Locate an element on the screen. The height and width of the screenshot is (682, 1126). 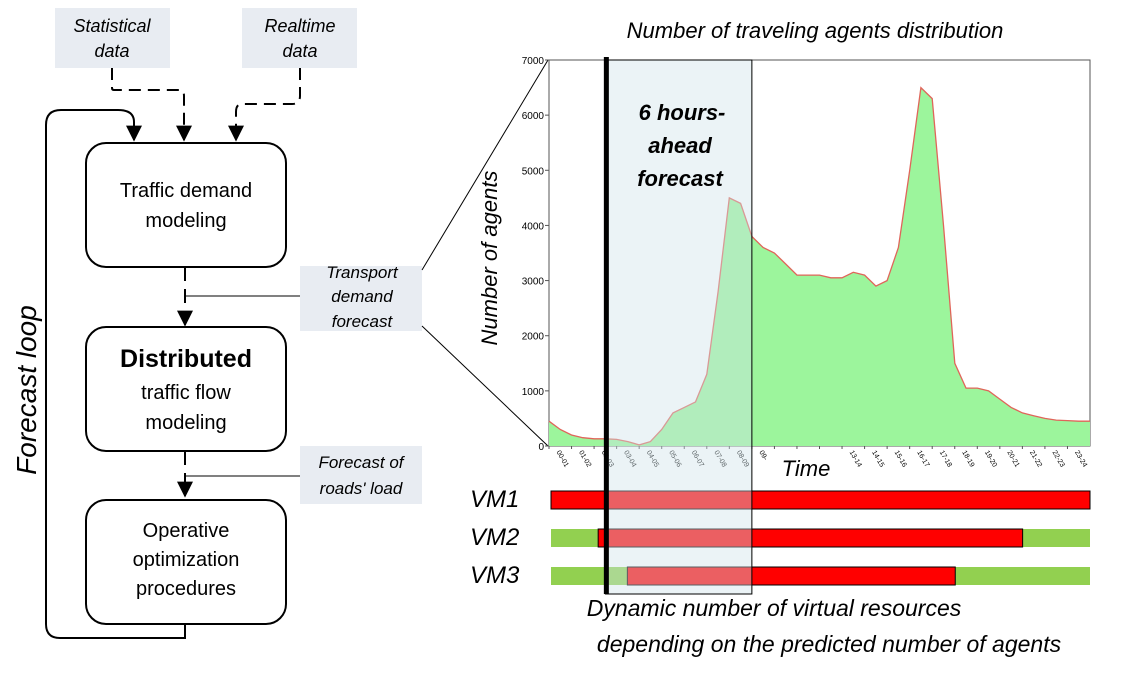
forecast-loop-arrow is located at coordinates (115, 374).